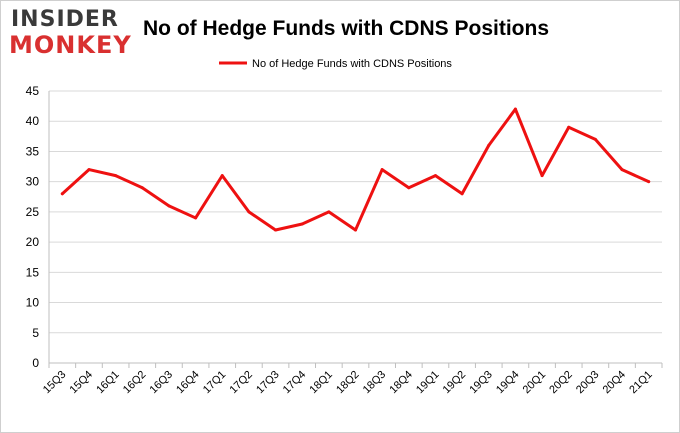 This screenshot has height=433, width=680. What do you see at coordinates (33, 242) in the screenshot?
I see `y-tick-label: 20` at bounding box center [33, 242].